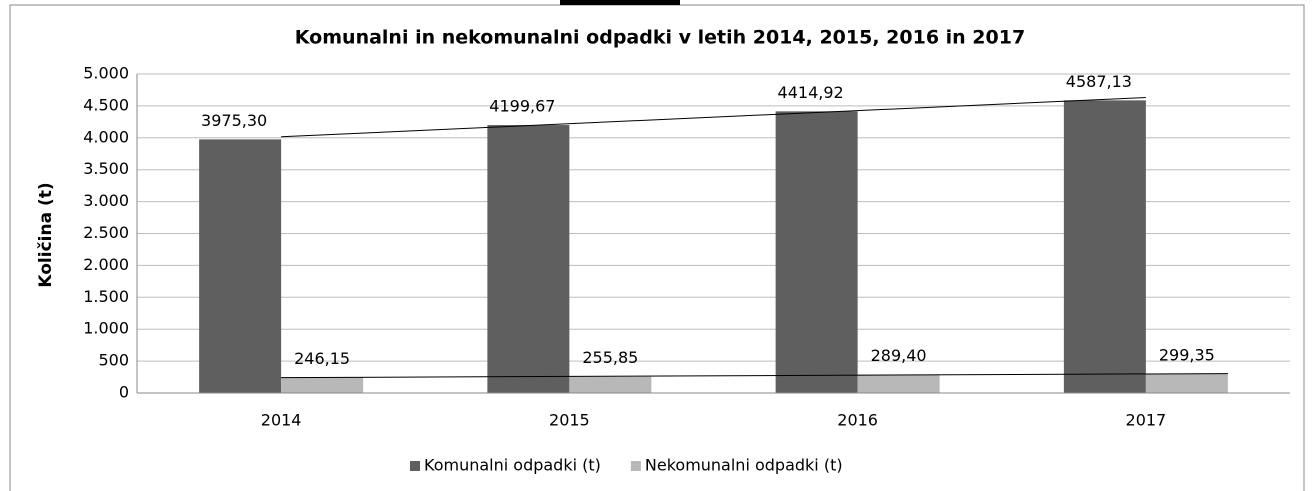  I want to click on y-tick-label: 4.500, so click(106, 104).